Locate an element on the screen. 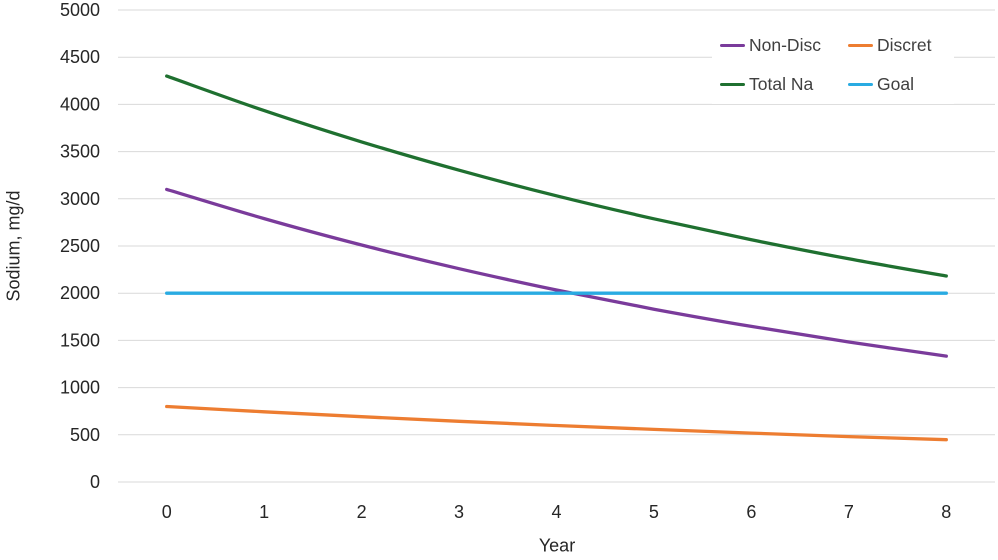 The height and width of the screenshot is (560, 998). y-tick-label: 2500 is located at coordinates (80, 246).